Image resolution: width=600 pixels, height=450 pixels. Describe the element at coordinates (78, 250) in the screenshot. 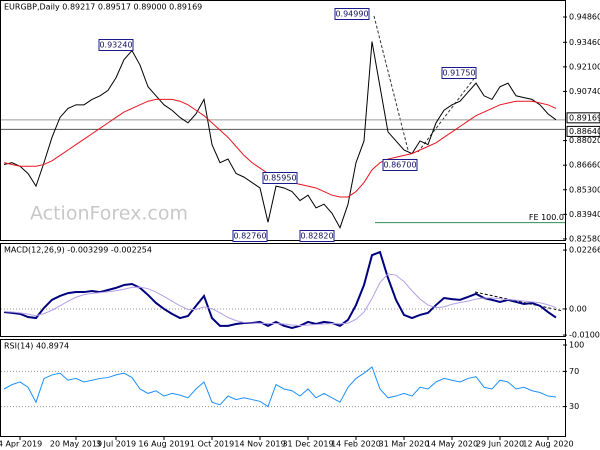

I see `macd-title: MACD(12,26,9) -0.003299 -0.002254` at that location.